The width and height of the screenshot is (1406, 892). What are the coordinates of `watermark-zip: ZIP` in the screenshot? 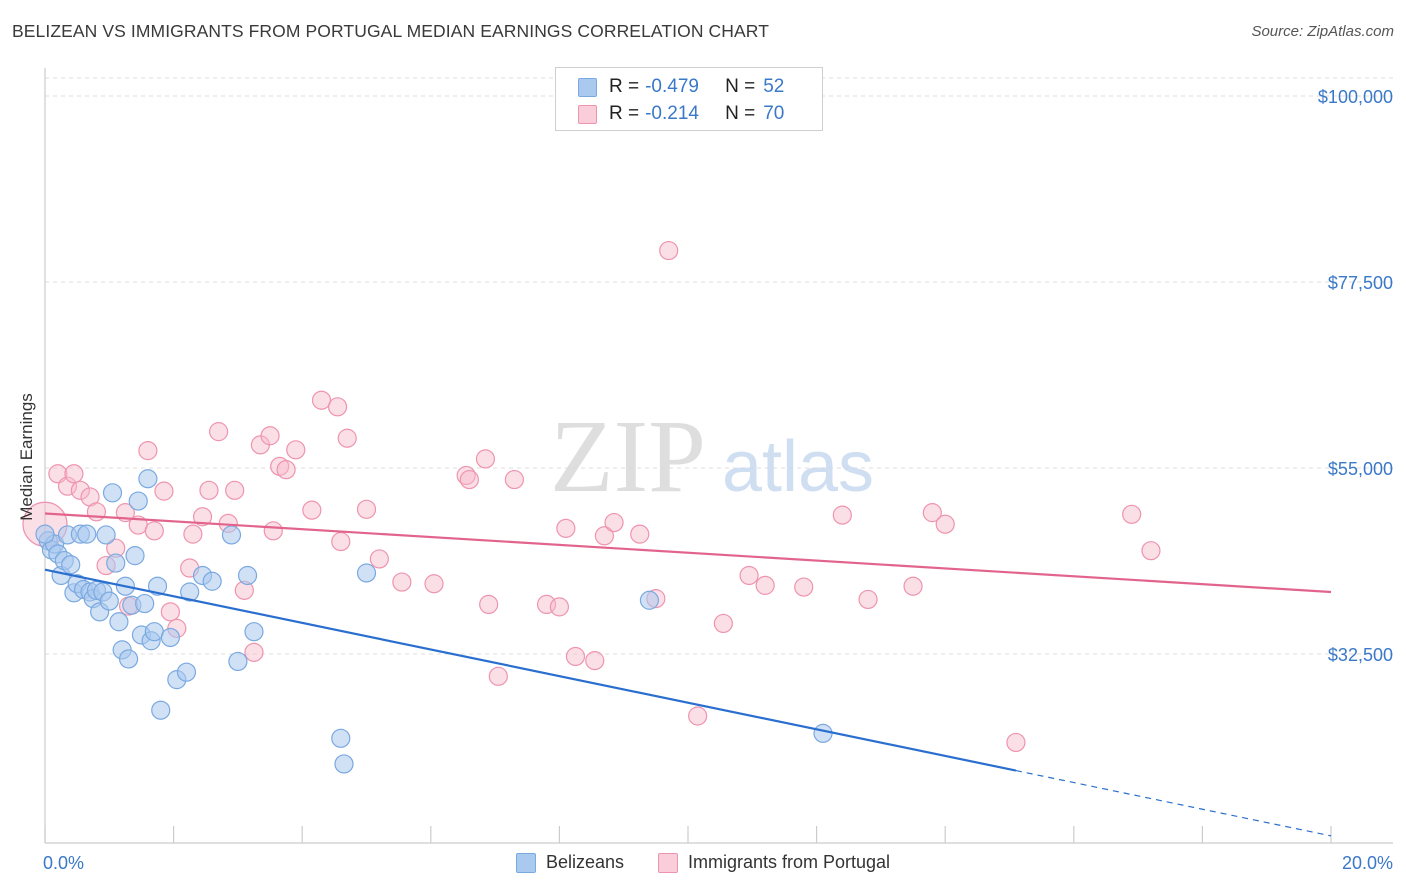 It's located at (628, 456).